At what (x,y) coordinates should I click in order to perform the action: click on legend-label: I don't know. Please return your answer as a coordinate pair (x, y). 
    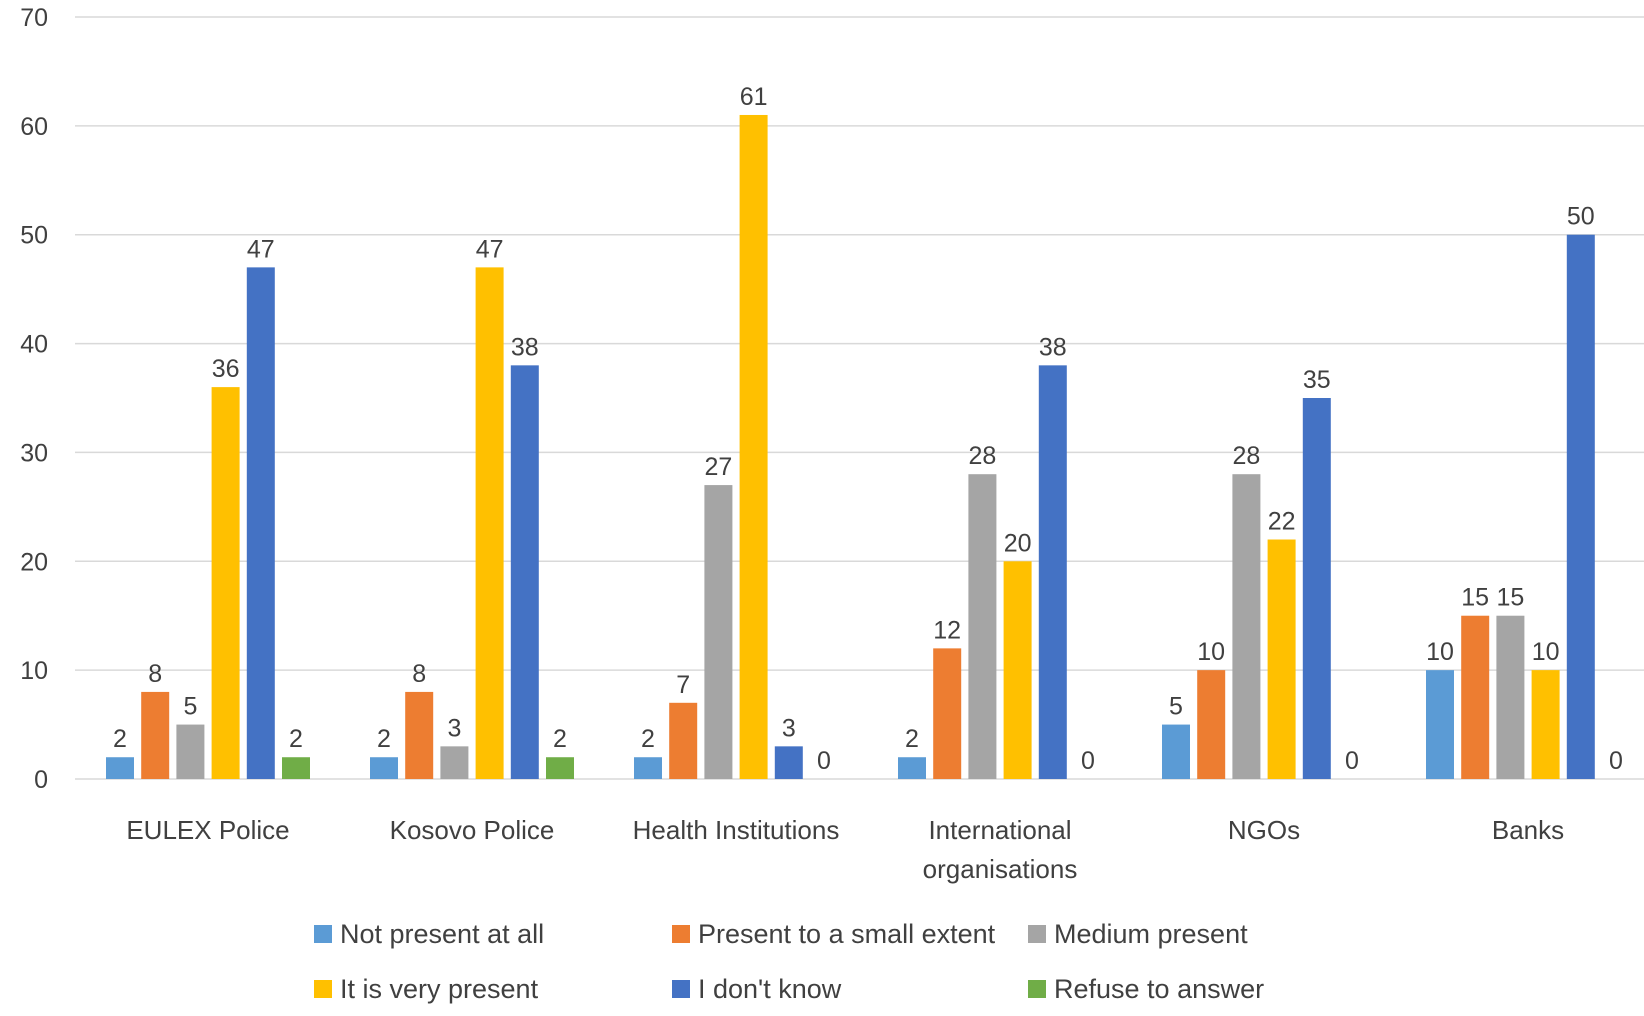
    Looking at the image, I should click on (770, 989).